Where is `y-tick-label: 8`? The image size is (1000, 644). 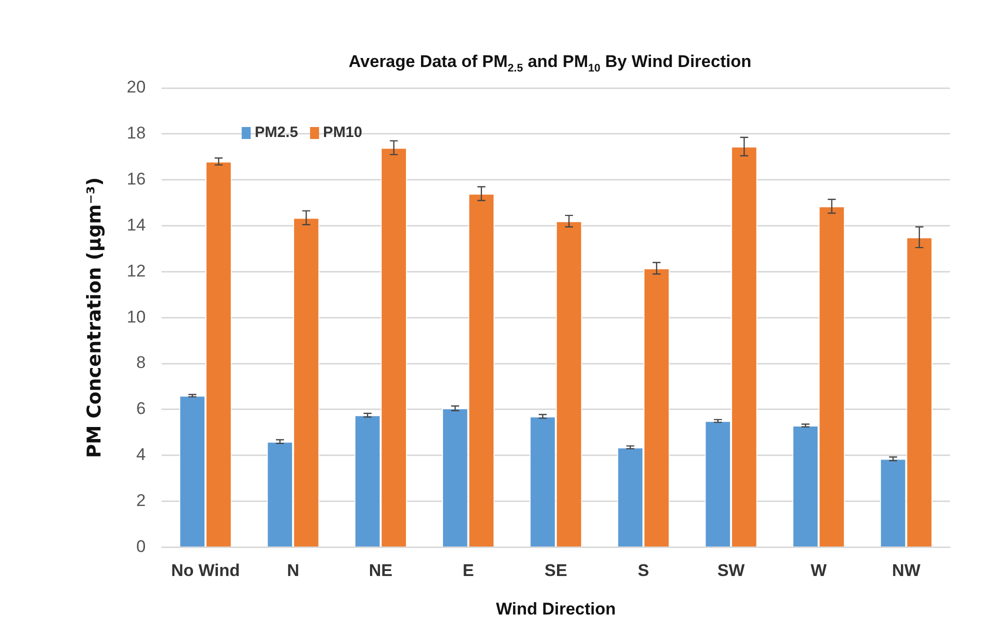 y-tick-label: 8 is located at coordinates (141, 362).